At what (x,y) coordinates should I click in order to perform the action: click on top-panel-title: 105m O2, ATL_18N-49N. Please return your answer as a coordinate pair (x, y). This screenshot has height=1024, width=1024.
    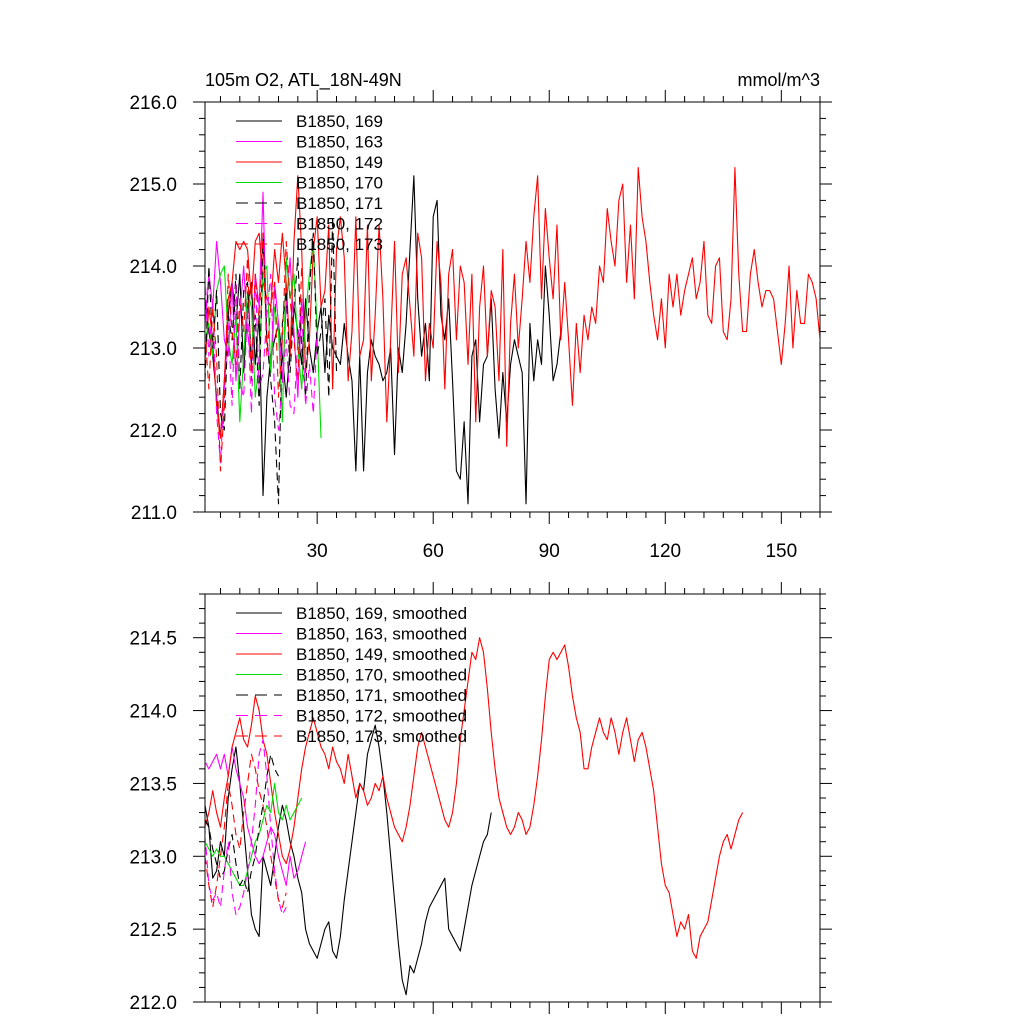
    Looking at the image, I should click on (303, 80).